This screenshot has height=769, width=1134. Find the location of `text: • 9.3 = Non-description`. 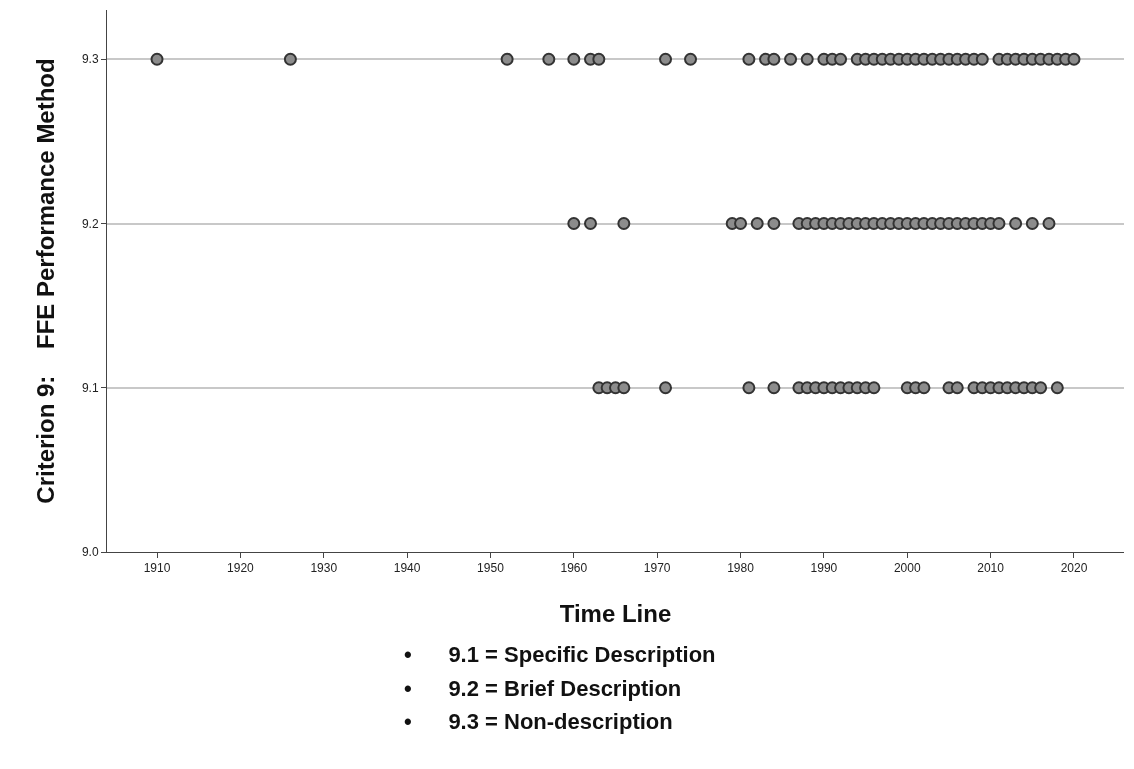

text: • 9.3 = Non-description is located at coordinates (538, 721).